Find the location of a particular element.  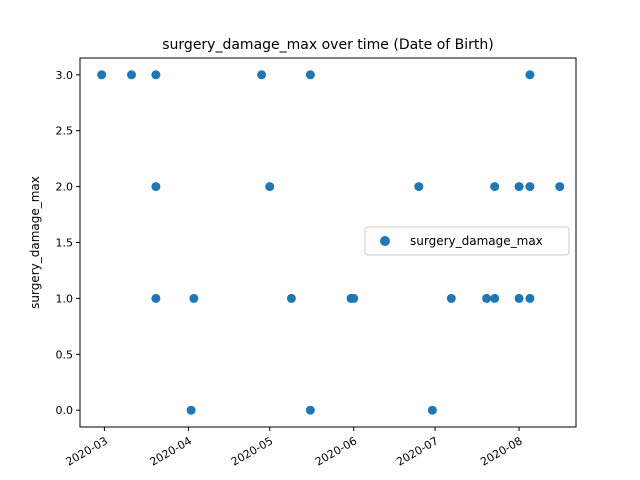

x-tick-label: 2020-08 is located at coordinates (501, 451).